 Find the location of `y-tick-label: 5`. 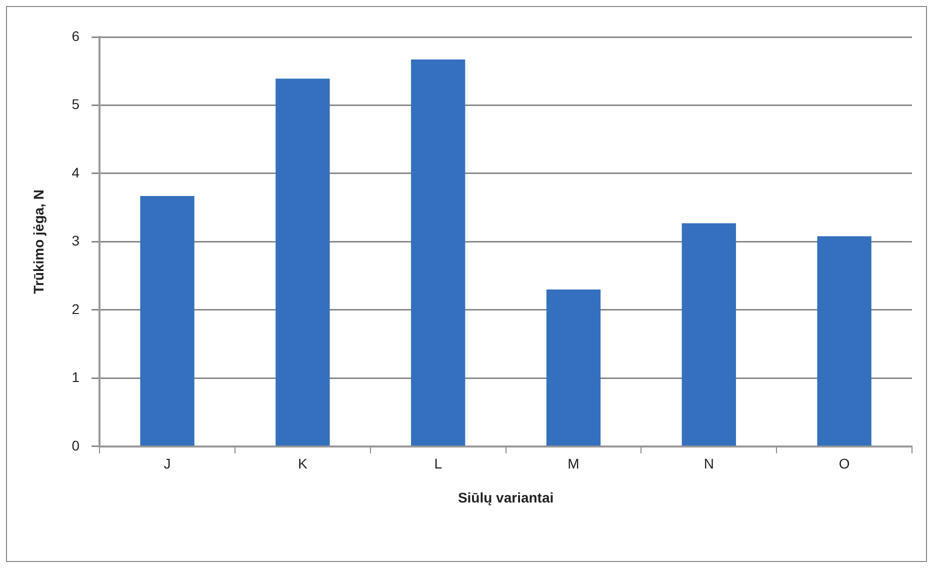

y-tick-label: 5 is located at coordinates (76, 104).